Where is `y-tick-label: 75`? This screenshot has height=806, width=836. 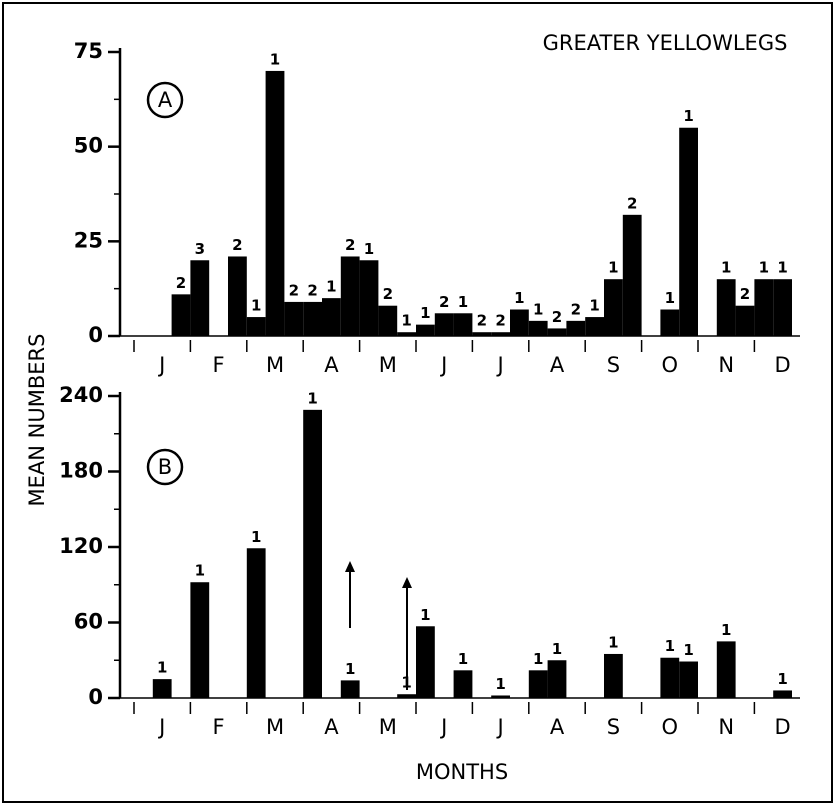 y-tick-label: 75 is located at coordinates (88, 51).